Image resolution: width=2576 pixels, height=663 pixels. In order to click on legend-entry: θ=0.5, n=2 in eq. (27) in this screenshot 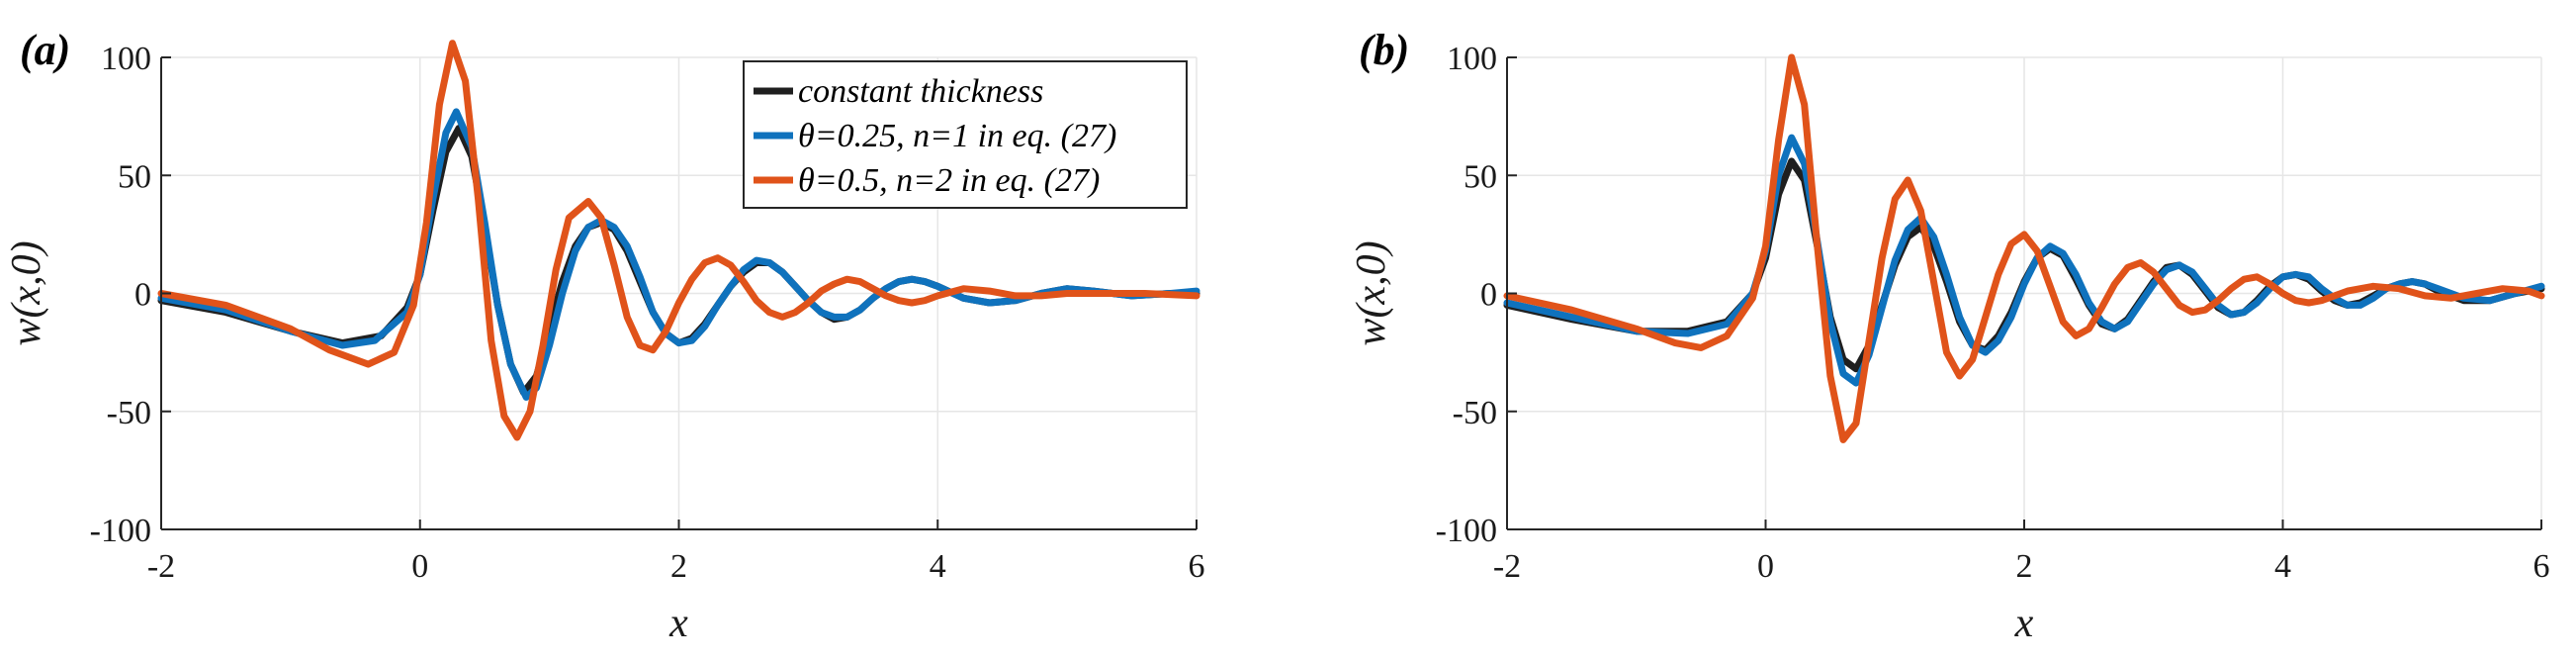, I will do `click(949, 180)`.